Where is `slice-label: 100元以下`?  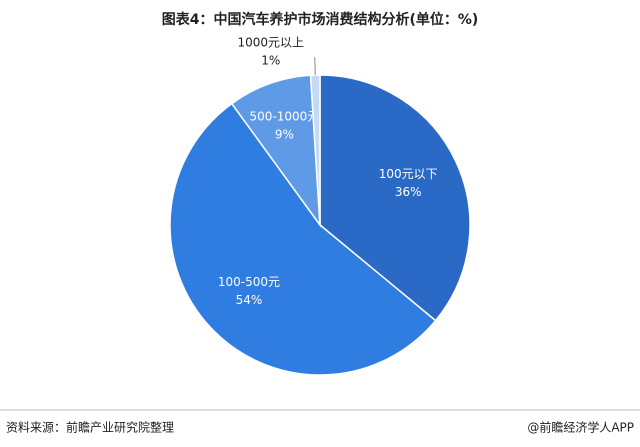 slice-label: 100元以下 is located at coordinates (408, 174).